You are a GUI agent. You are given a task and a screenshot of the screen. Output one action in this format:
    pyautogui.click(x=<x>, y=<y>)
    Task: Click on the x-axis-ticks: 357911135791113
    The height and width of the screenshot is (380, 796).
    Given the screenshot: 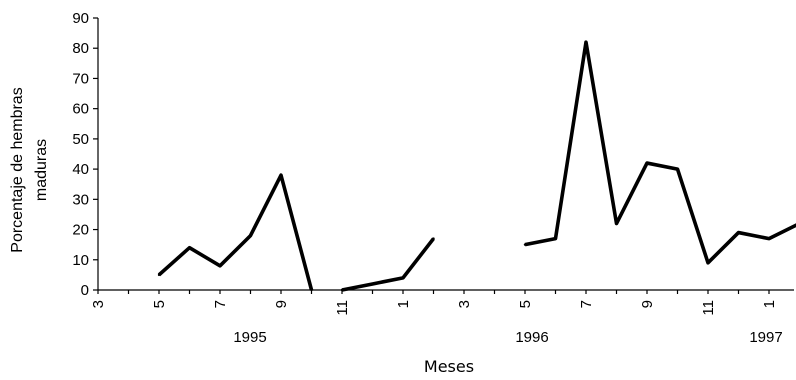 What is the action you would take?
    pyautogui.click(x=443, y=303)
    